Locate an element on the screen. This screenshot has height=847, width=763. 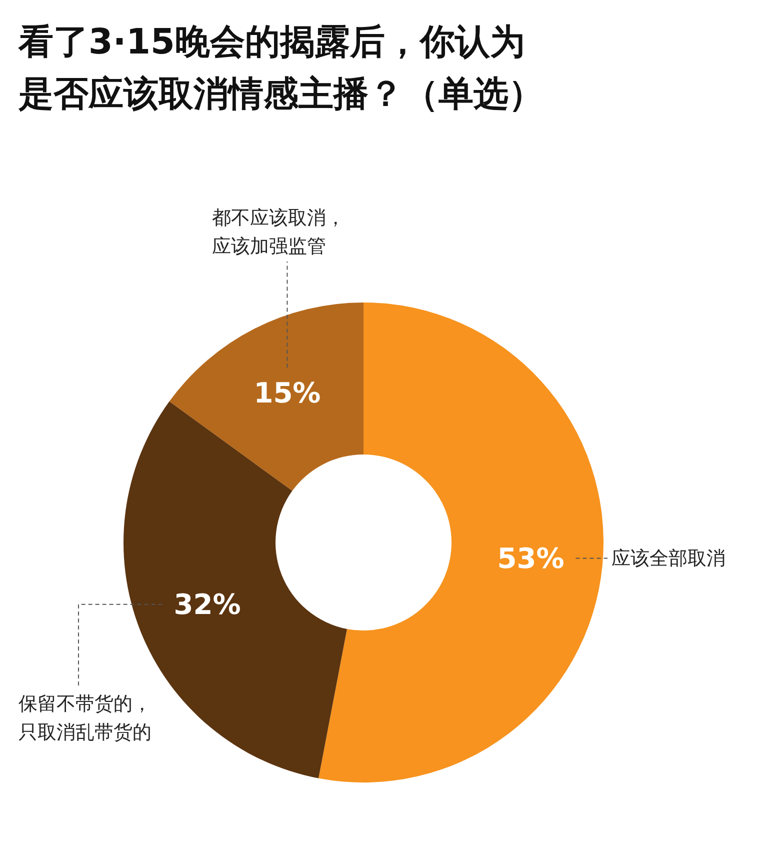
chart-title: 看了3·15晚会的揭露后，你认为是否应该取消情感主播？（单选） is located at coordinates (281, 68).